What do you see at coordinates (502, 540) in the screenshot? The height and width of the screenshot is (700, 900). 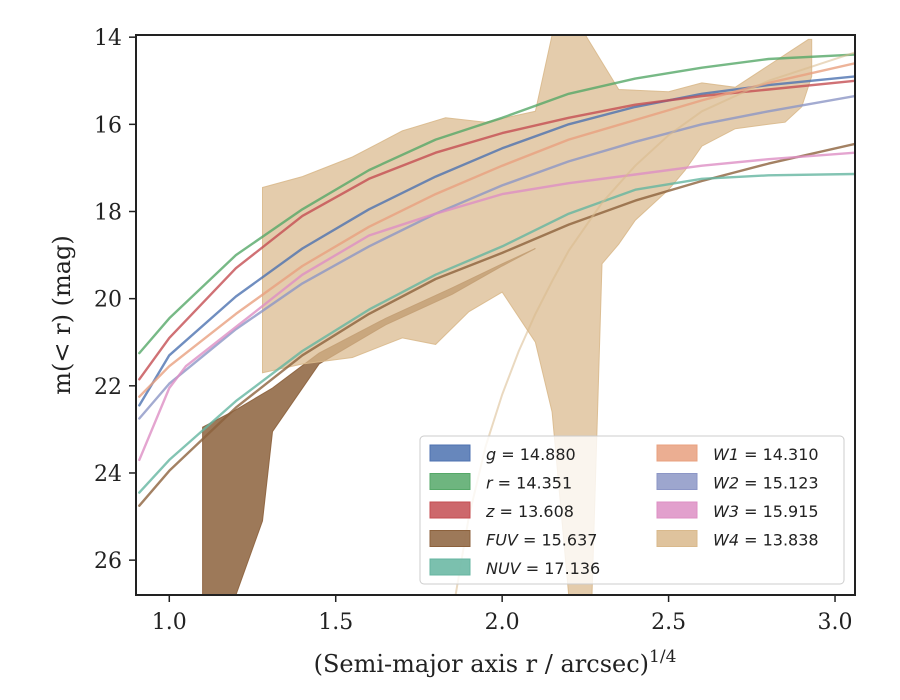 I see `legend-series-name: FUV` at bounding box center [502, 540].